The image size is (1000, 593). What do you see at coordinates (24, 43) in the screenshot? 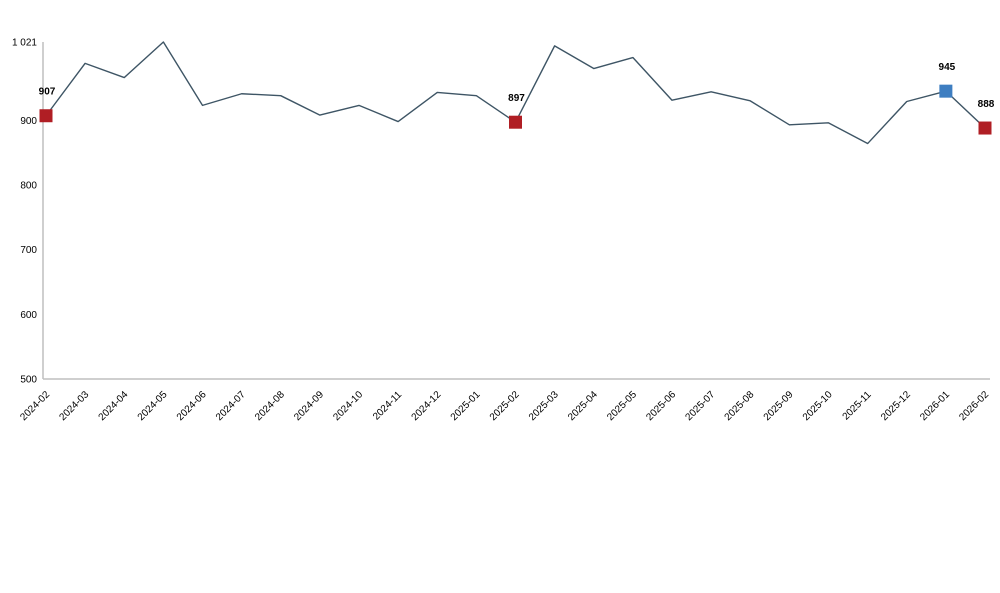
I see `y-axis-tick-label: 1 021` at bounding box center [24, 43].